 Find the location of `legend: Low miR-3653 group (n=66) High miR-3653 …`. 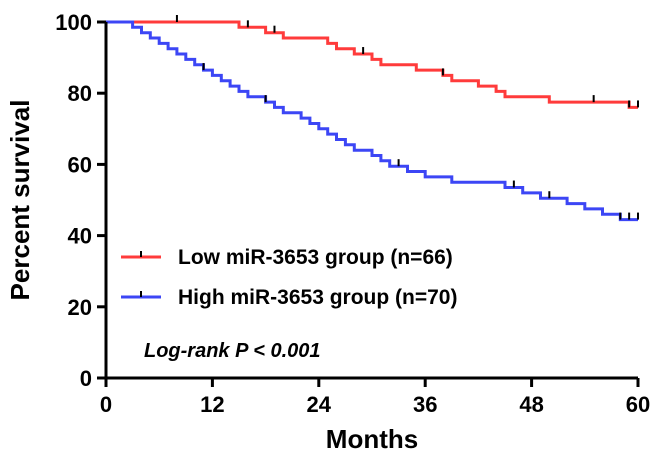

legend: Low miR-3653 group (n=66) High miR-3653 … is located at coordinates (289, 277).